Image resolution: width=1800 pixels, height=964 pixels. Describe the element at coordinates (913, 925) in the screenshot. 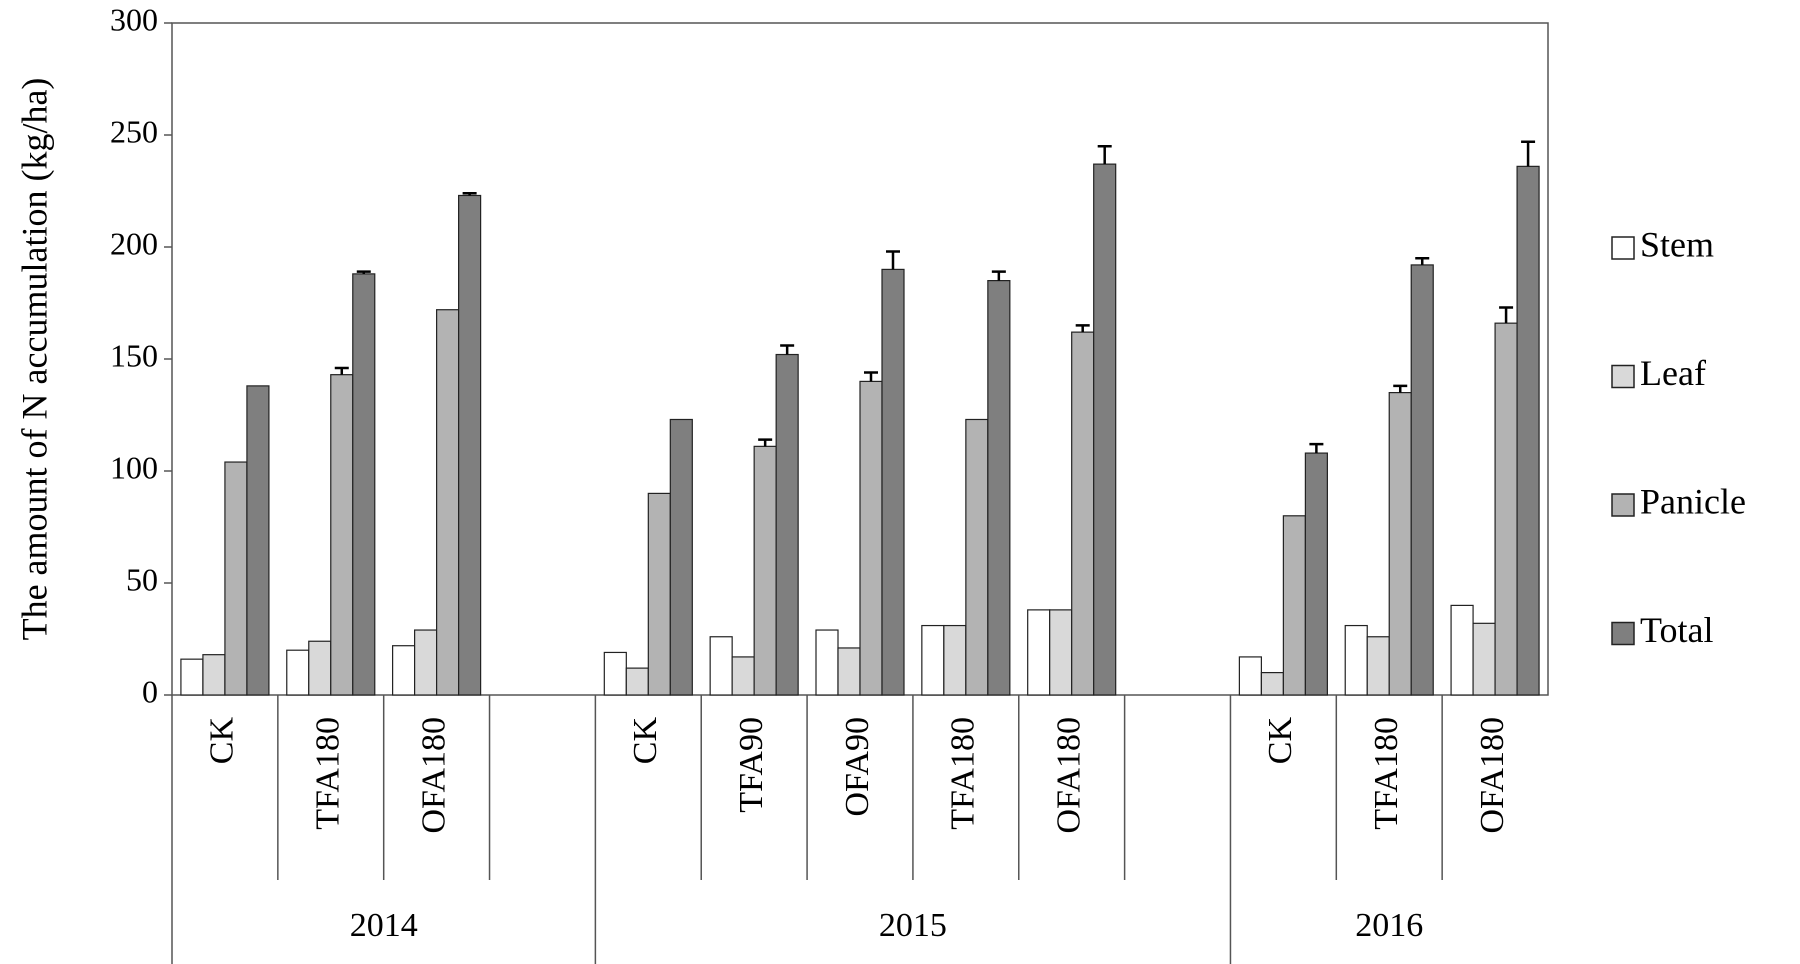

I see `group-label: 2015` at that location.